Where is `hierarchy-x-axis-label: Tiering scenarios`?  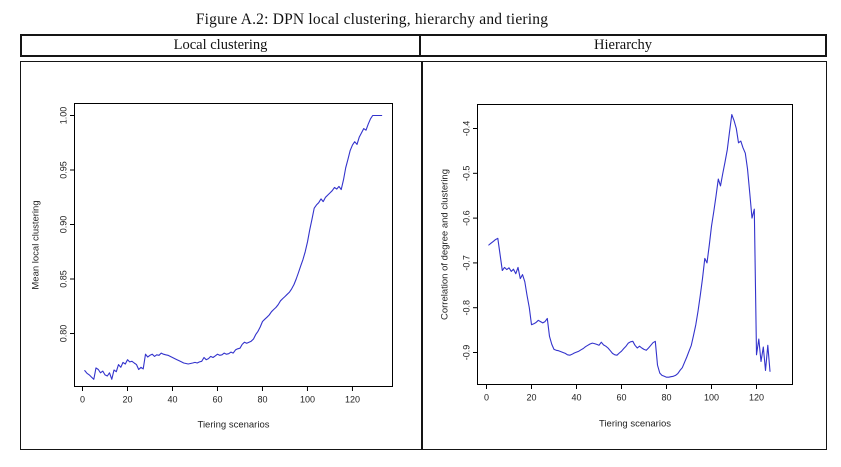
hierarchy-x-axis-label: Tiering scenarios is located at coordinates (635, 424).